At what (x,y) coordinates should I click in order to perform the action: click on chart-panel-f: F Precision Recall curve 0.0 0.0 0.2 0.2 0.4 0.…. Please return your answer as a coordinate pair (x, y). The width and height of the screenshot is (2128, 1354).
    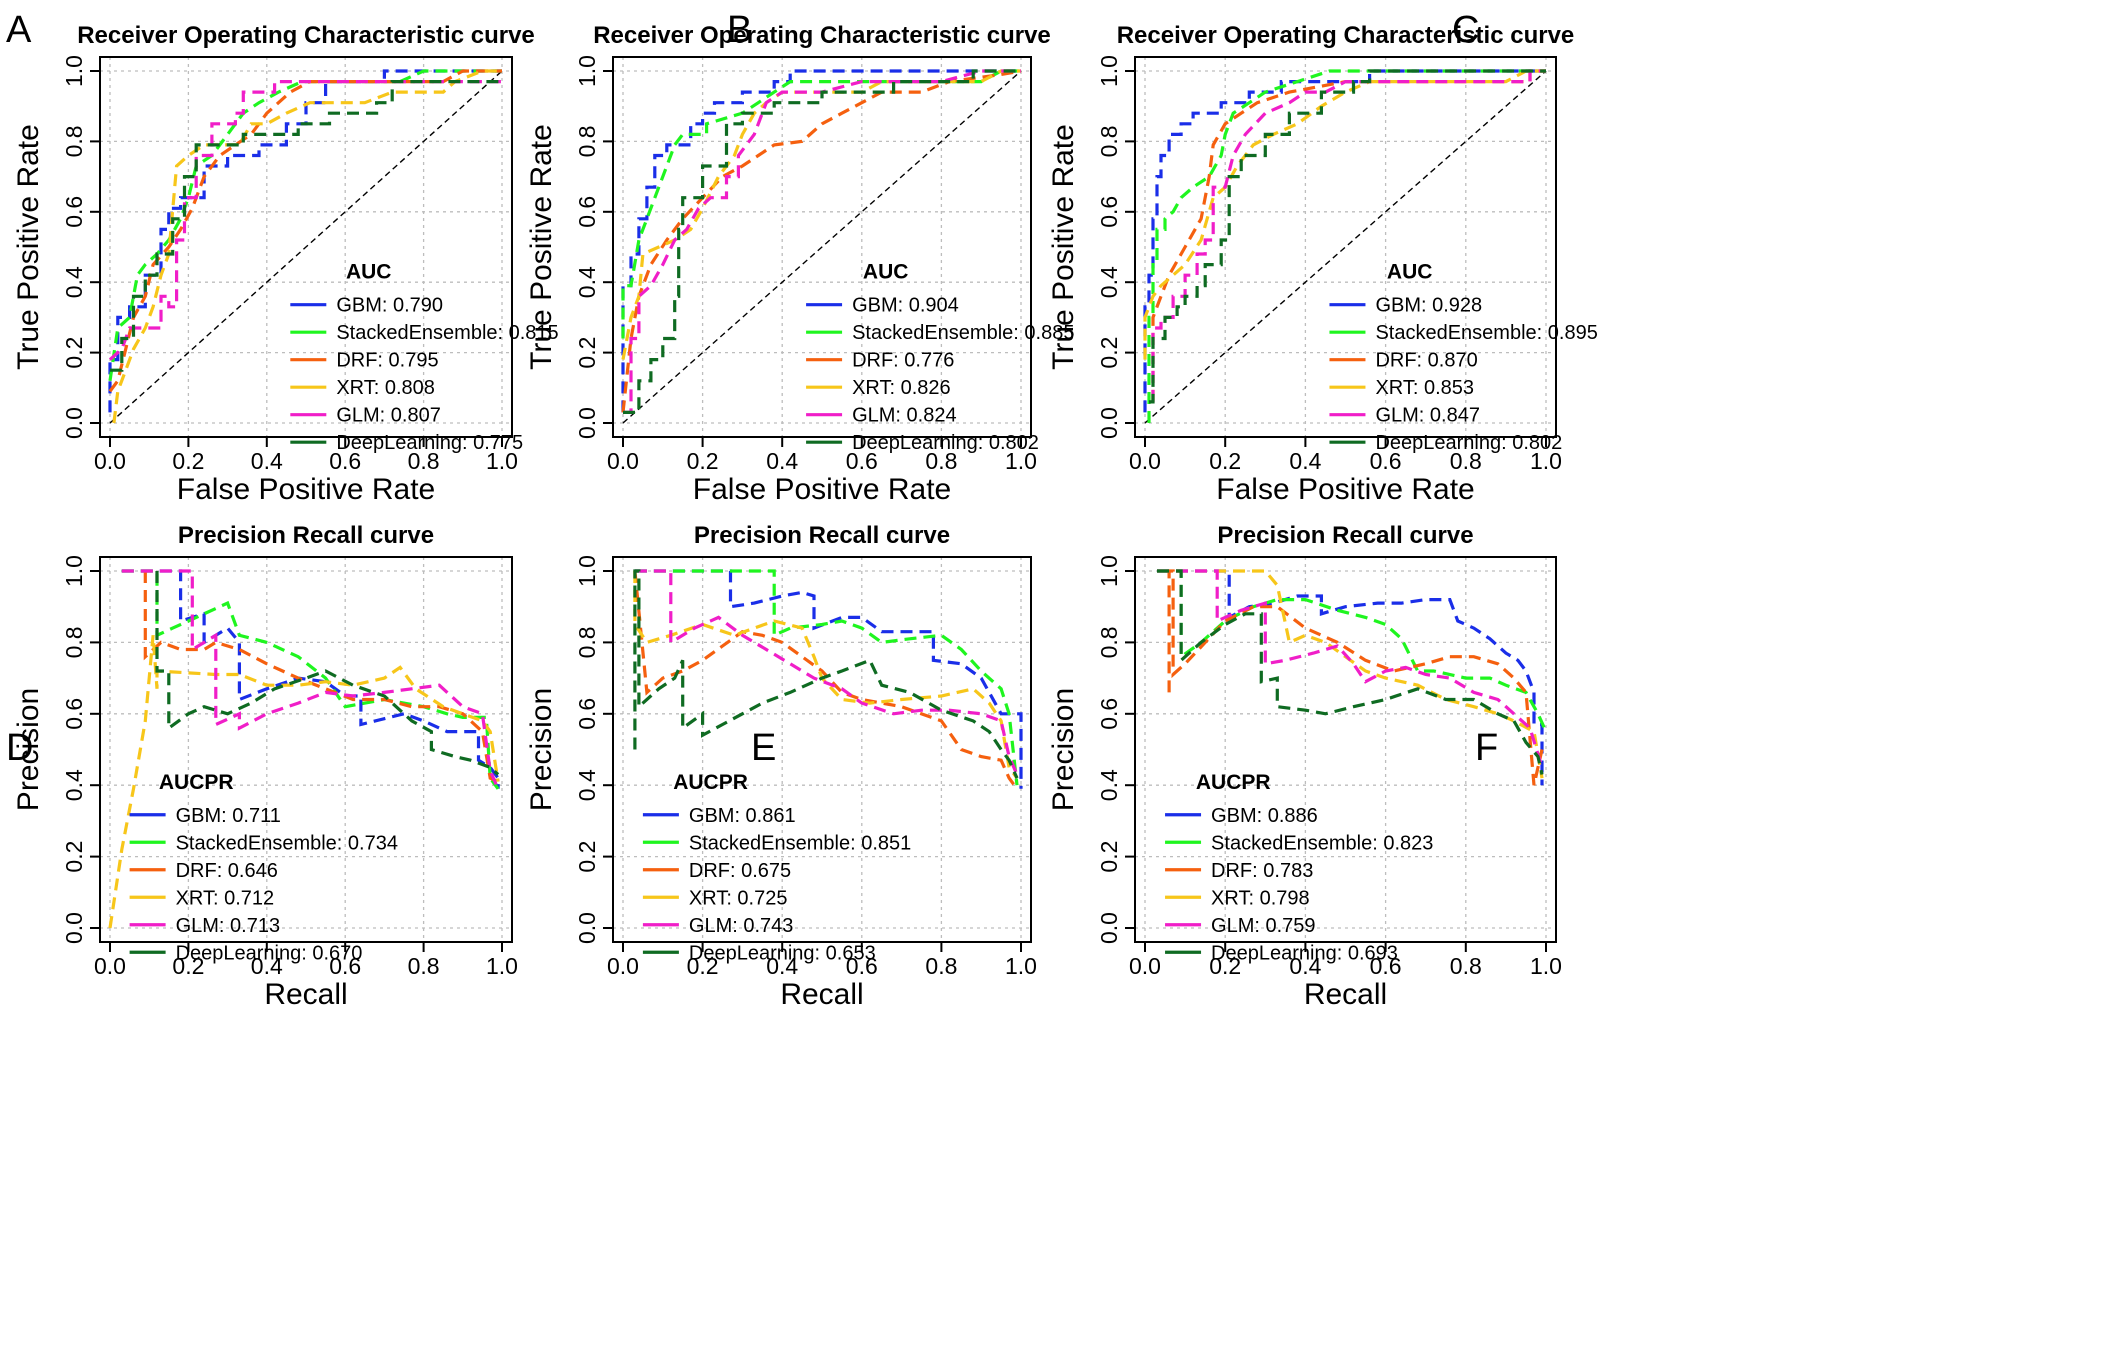
    Looking at the image, I should click on (1304, 766).